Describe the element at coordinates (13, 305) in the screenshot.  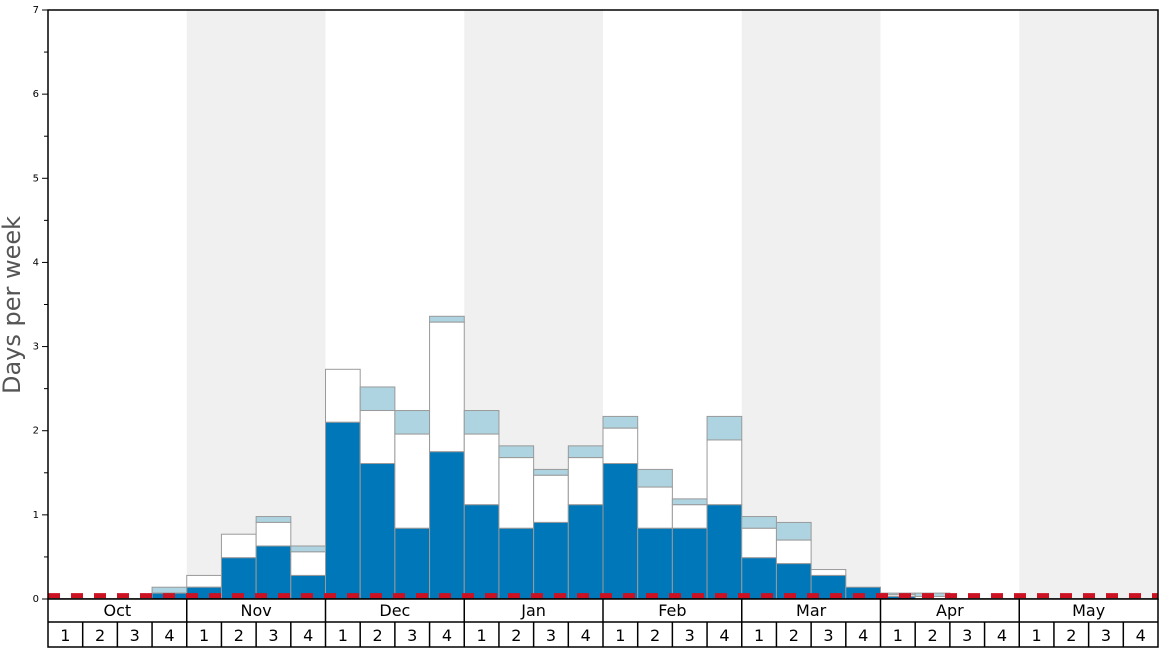
I see `y-axis-label: Days per week` at that location.